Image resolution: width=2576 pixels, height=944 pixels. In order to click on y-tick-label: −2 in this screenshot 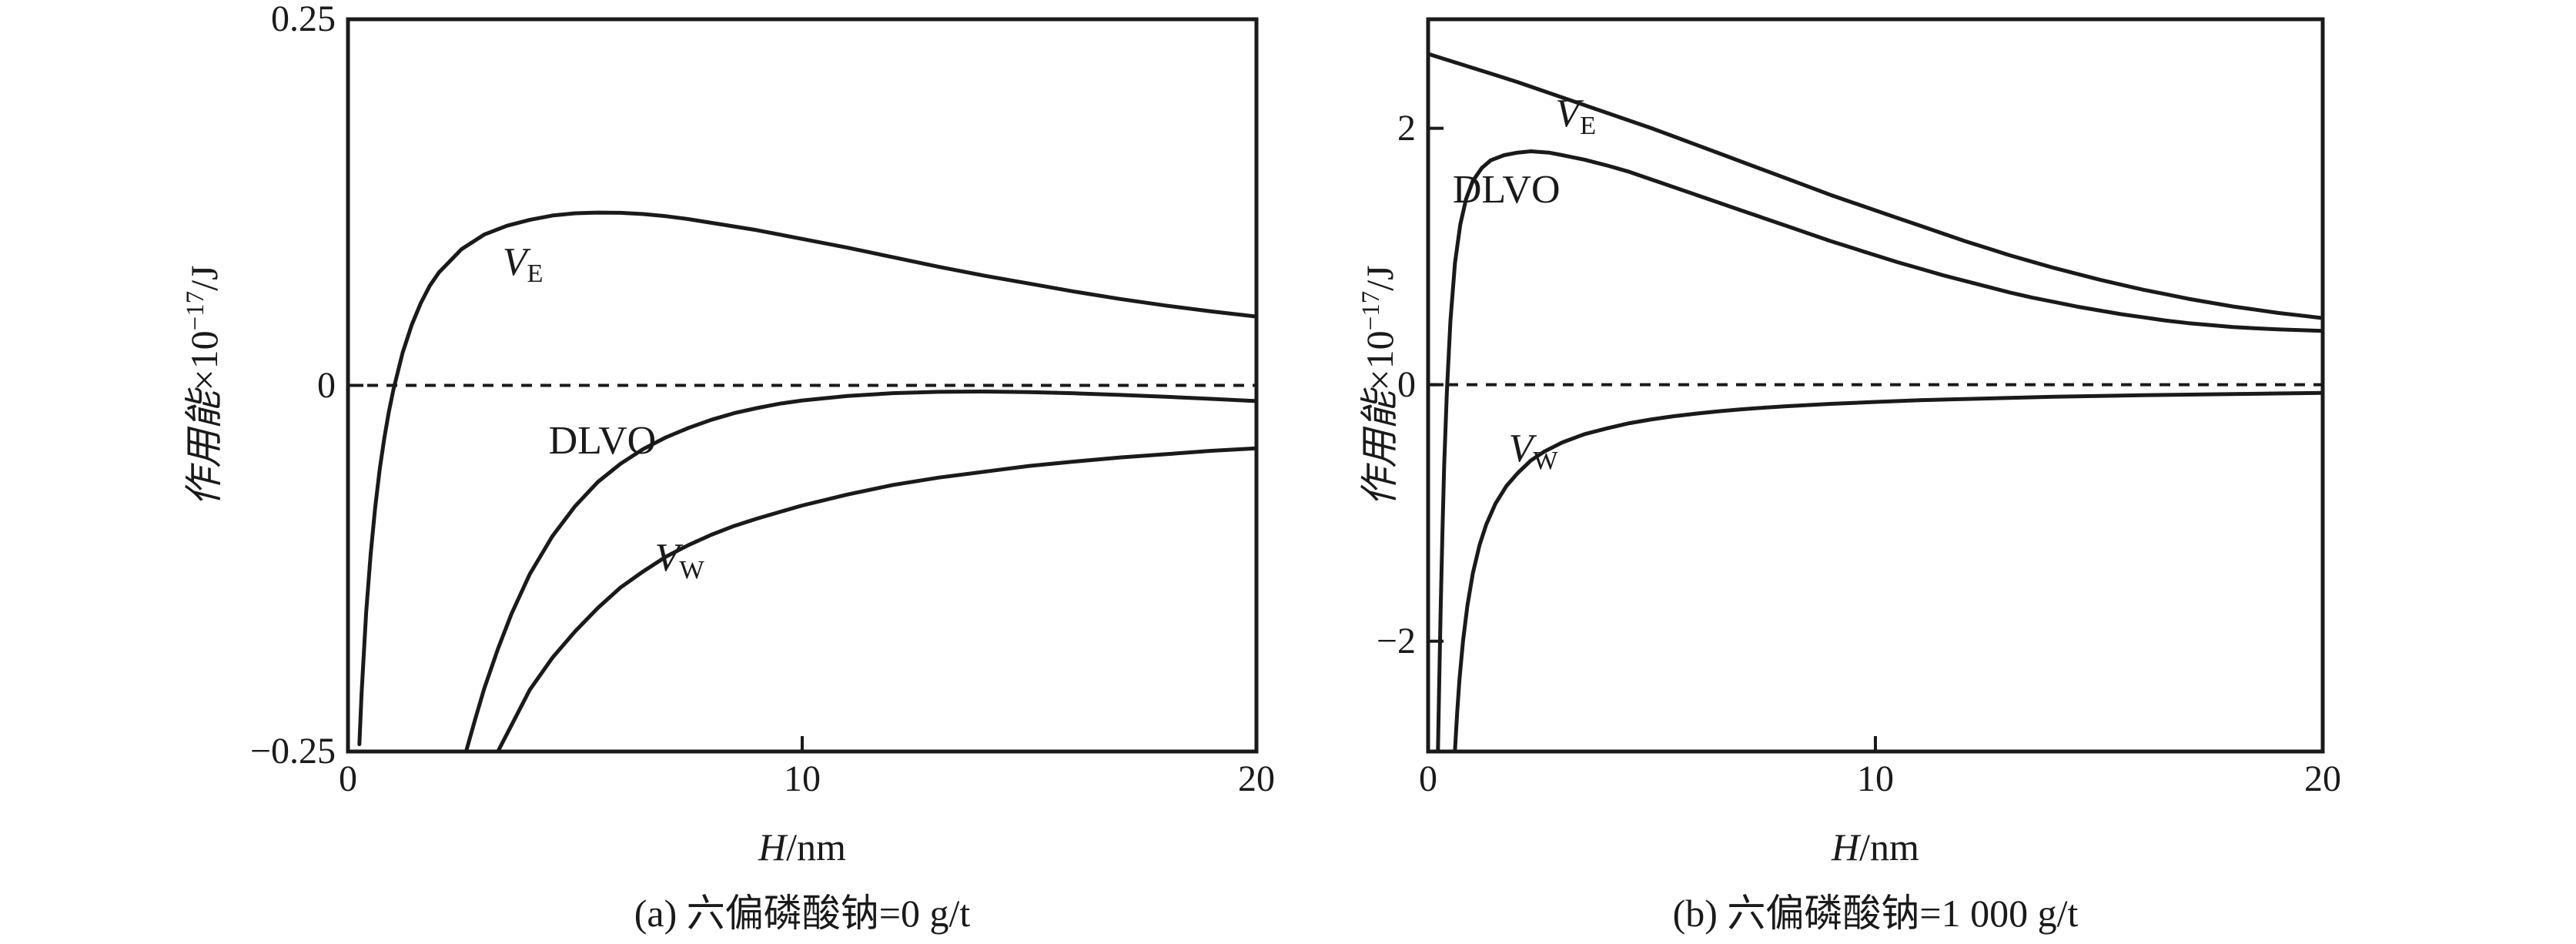, I will do `click(1396, 640)`.